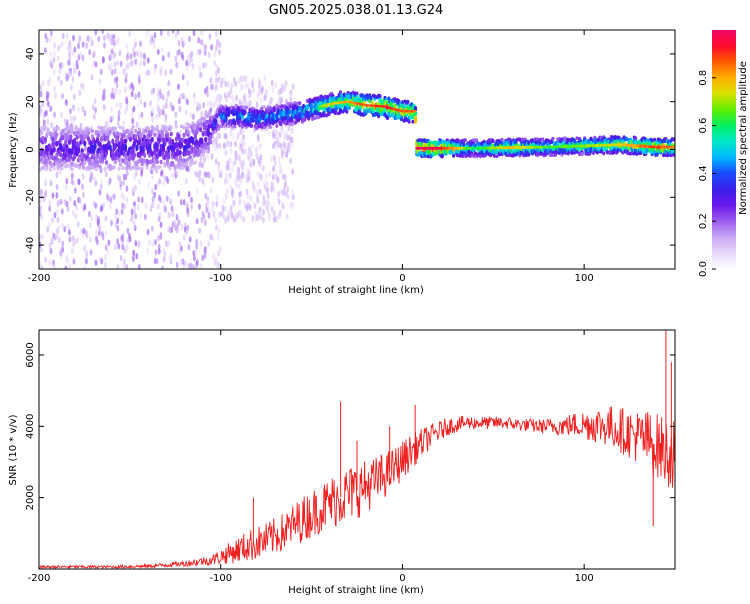  What do you see at coordinates (673, 147) in the screenshot?
I see `spectral-core` at bounding box center [673, 147].